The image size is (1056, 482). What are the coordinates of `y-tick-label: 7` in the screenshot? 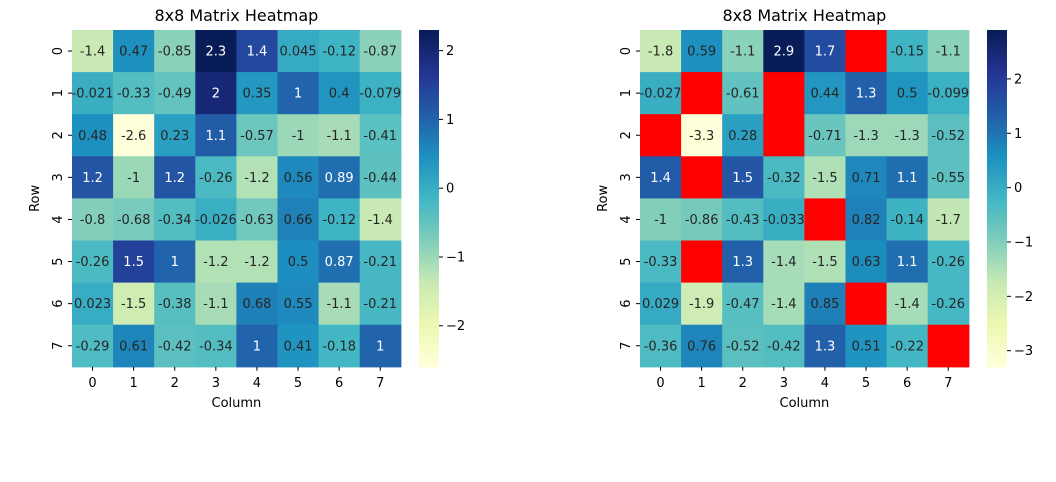 It's located at (58, 346).